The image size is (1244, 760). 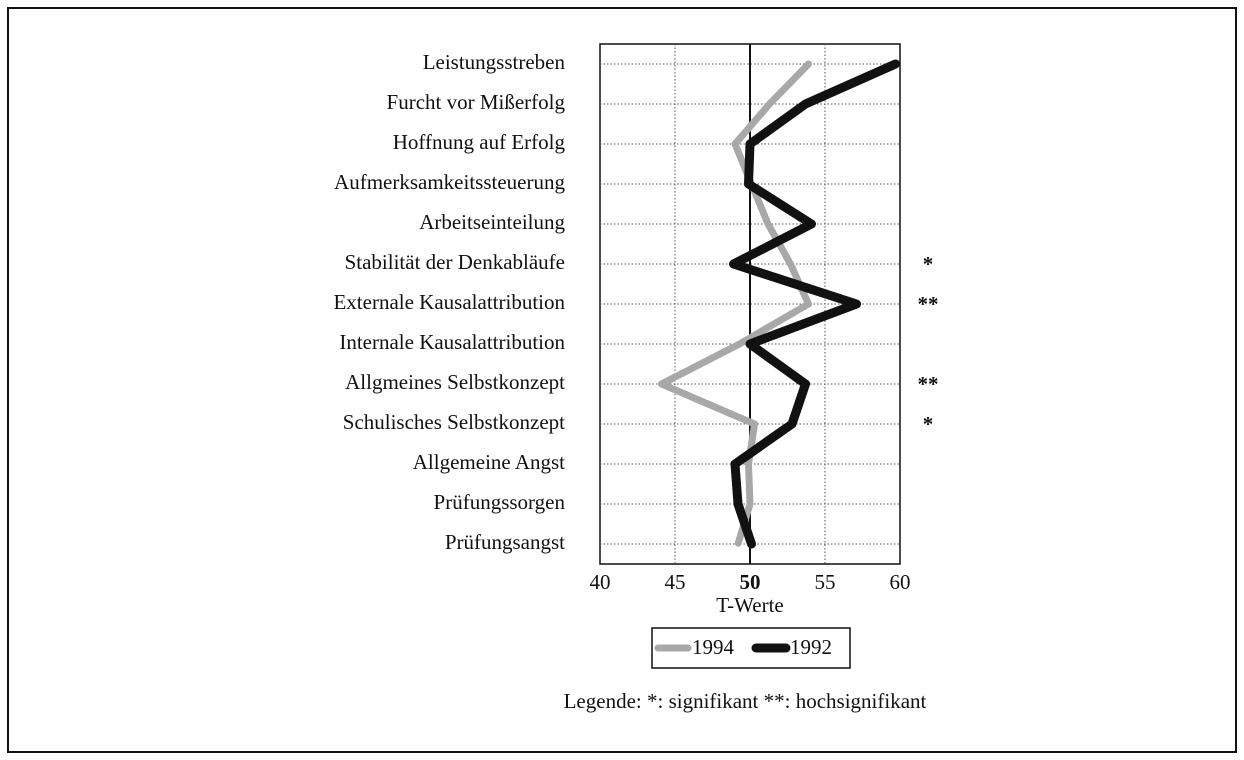 I want to click on y-tick-label: Externale Kausalattribution, so click(x=449, y=302).